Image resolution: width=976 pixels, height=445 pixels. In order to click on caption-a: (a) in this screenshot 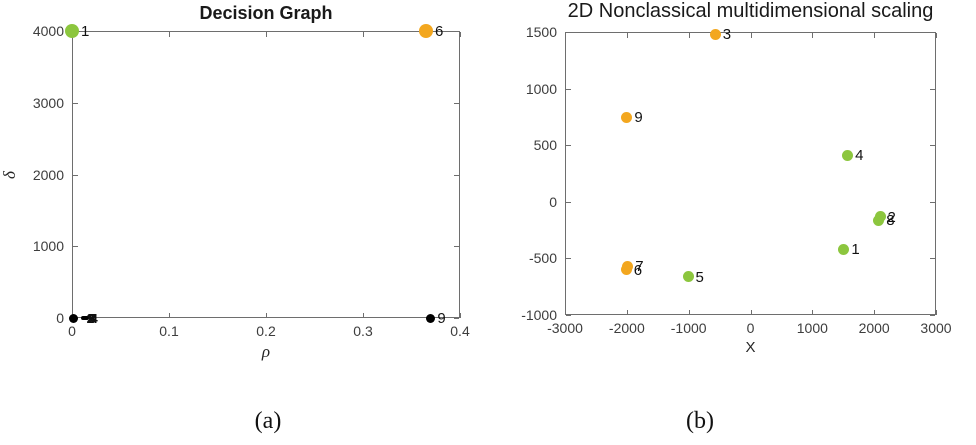, I will do `click(268, 421)`.